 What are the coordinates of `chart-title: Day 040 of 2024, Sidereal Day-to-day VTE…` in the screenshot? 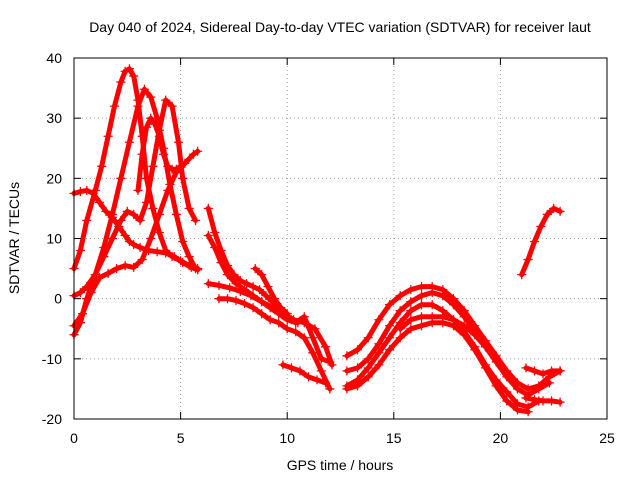 It's located at (340, 27).